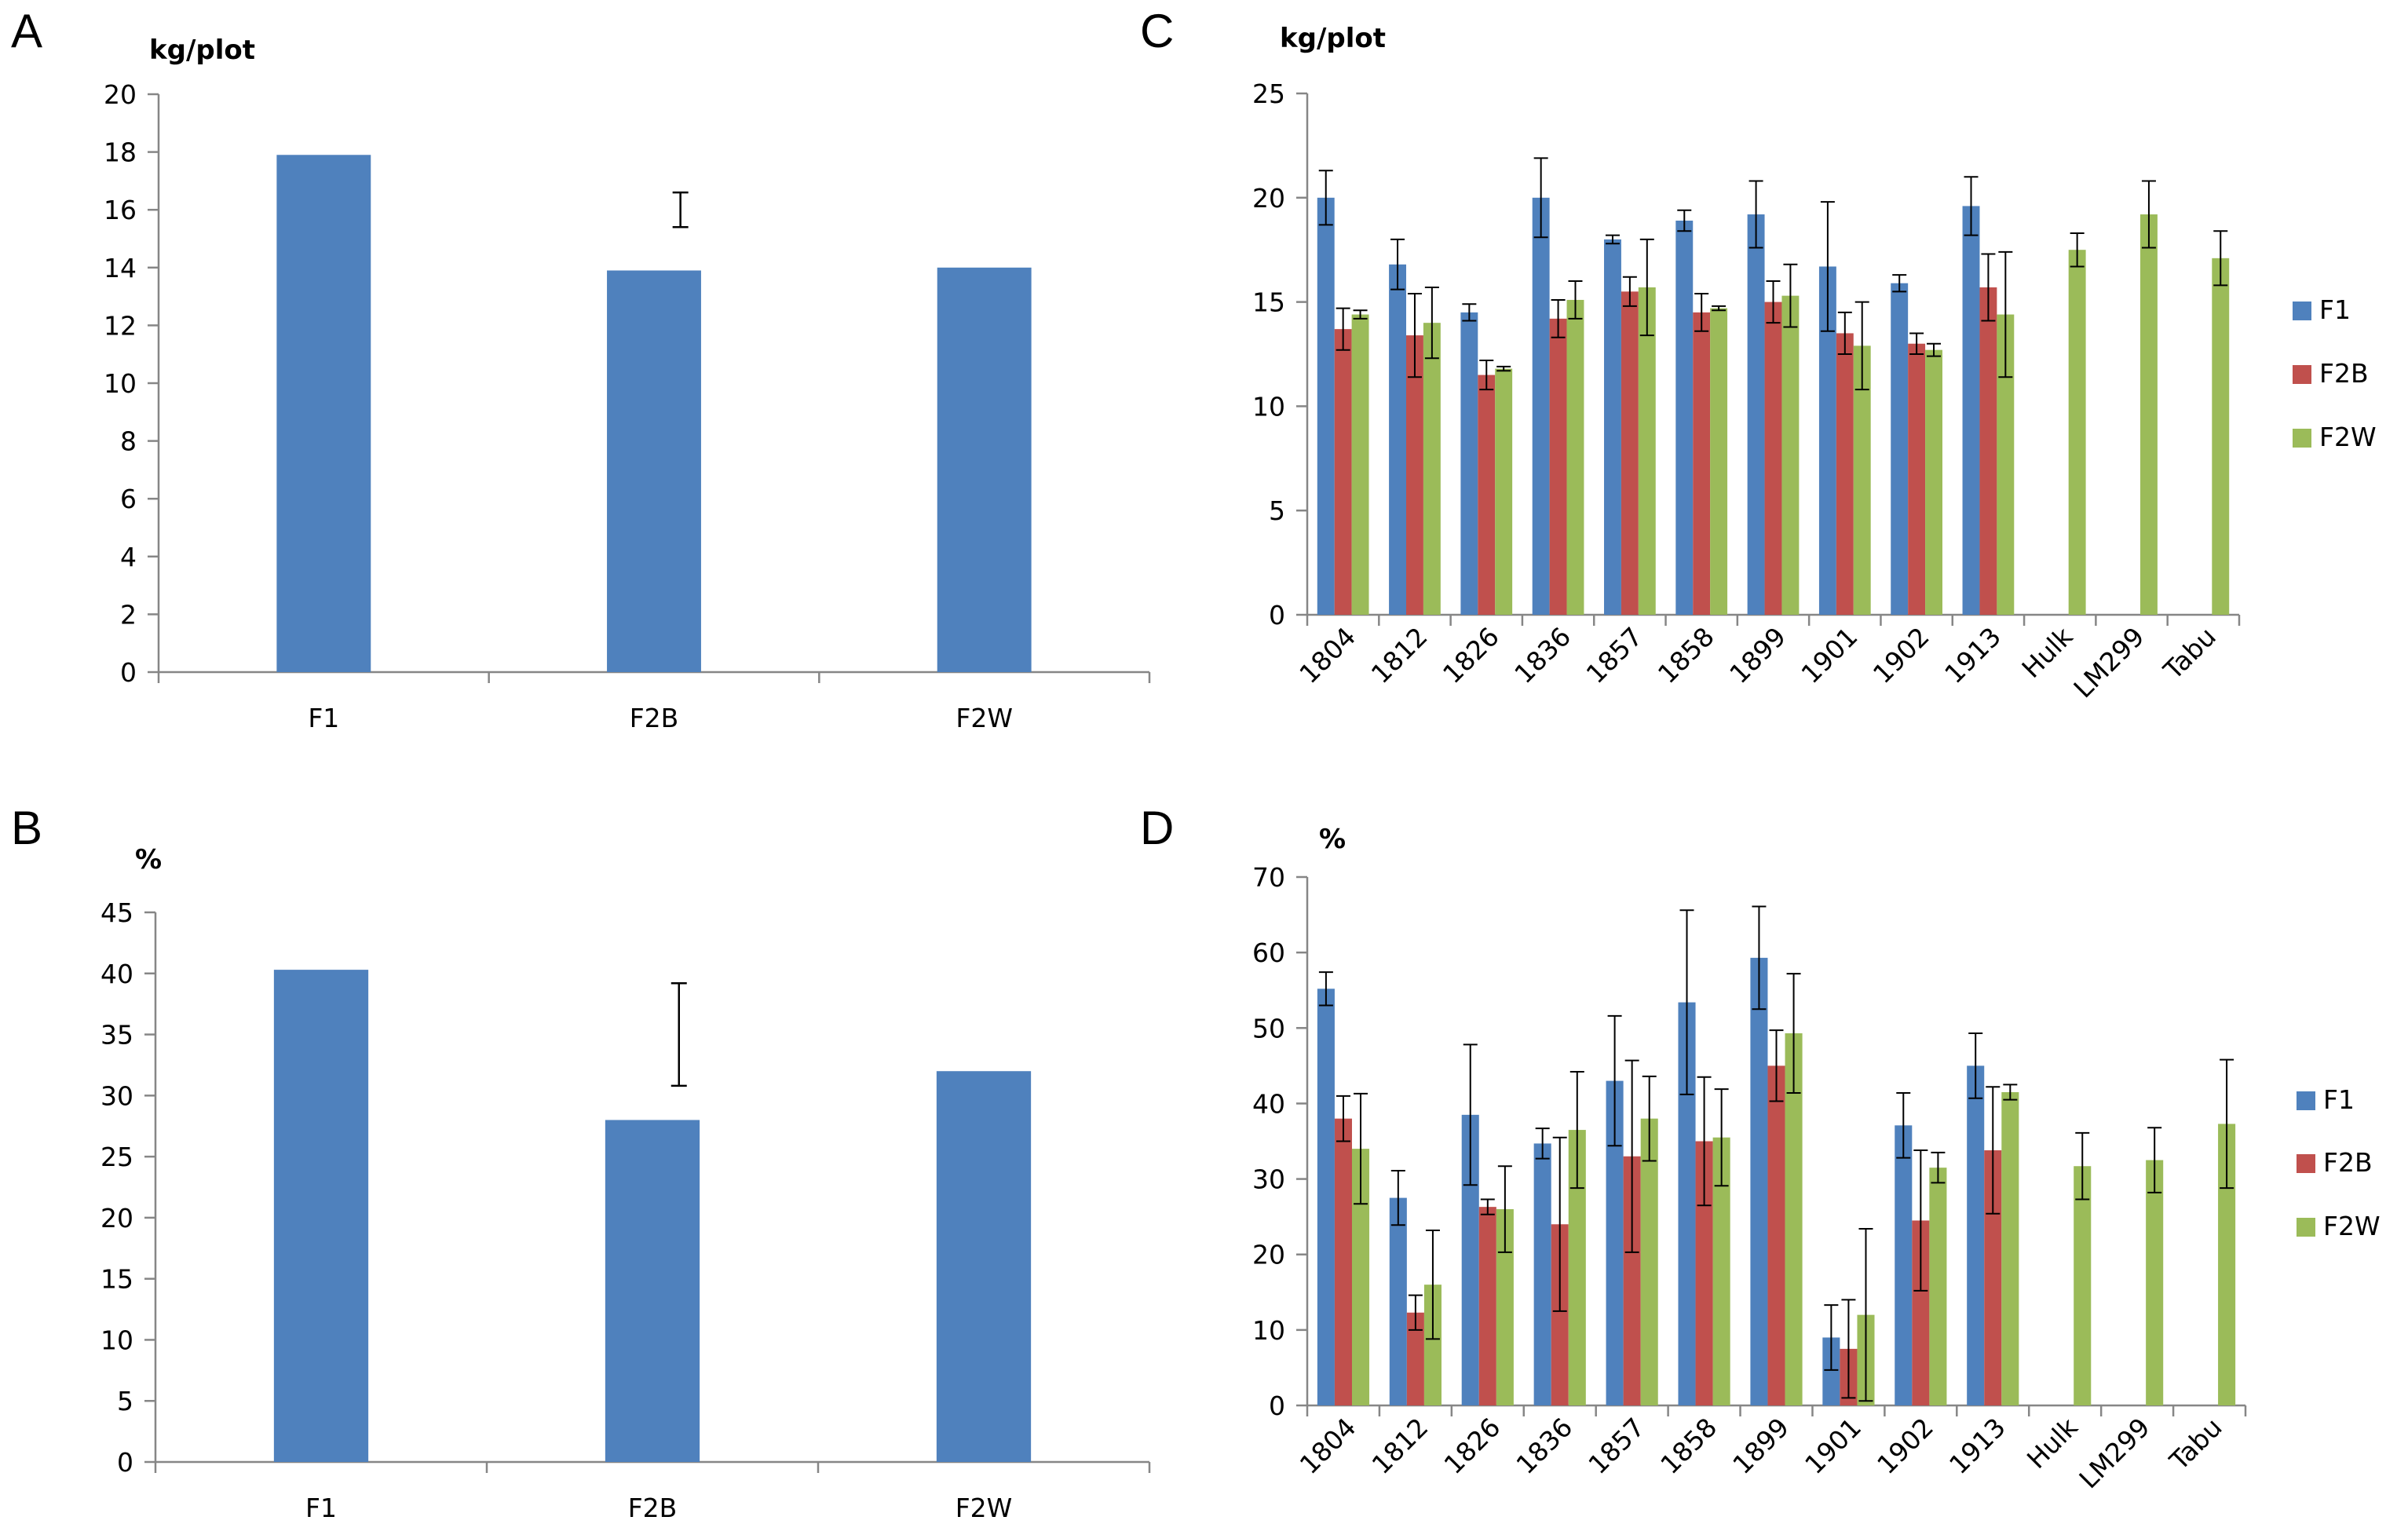  What do you see at coordinates (1616, 1446) in the screenshot?
I see `x-category-label-d: 1857` at bounding box center [1616, 1446].